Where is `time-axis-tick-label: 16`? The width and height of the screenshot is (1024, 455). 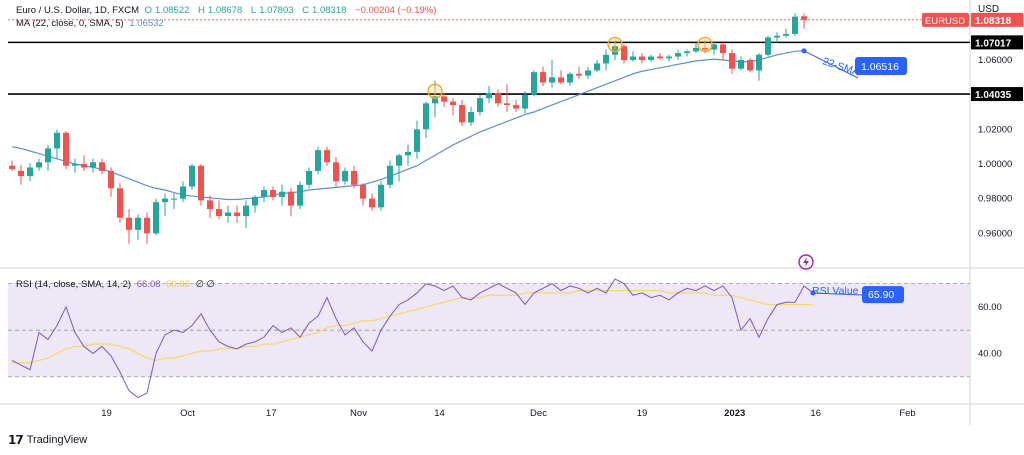
time-axis-tick-label: 16 is located at coordinates (815, 413).